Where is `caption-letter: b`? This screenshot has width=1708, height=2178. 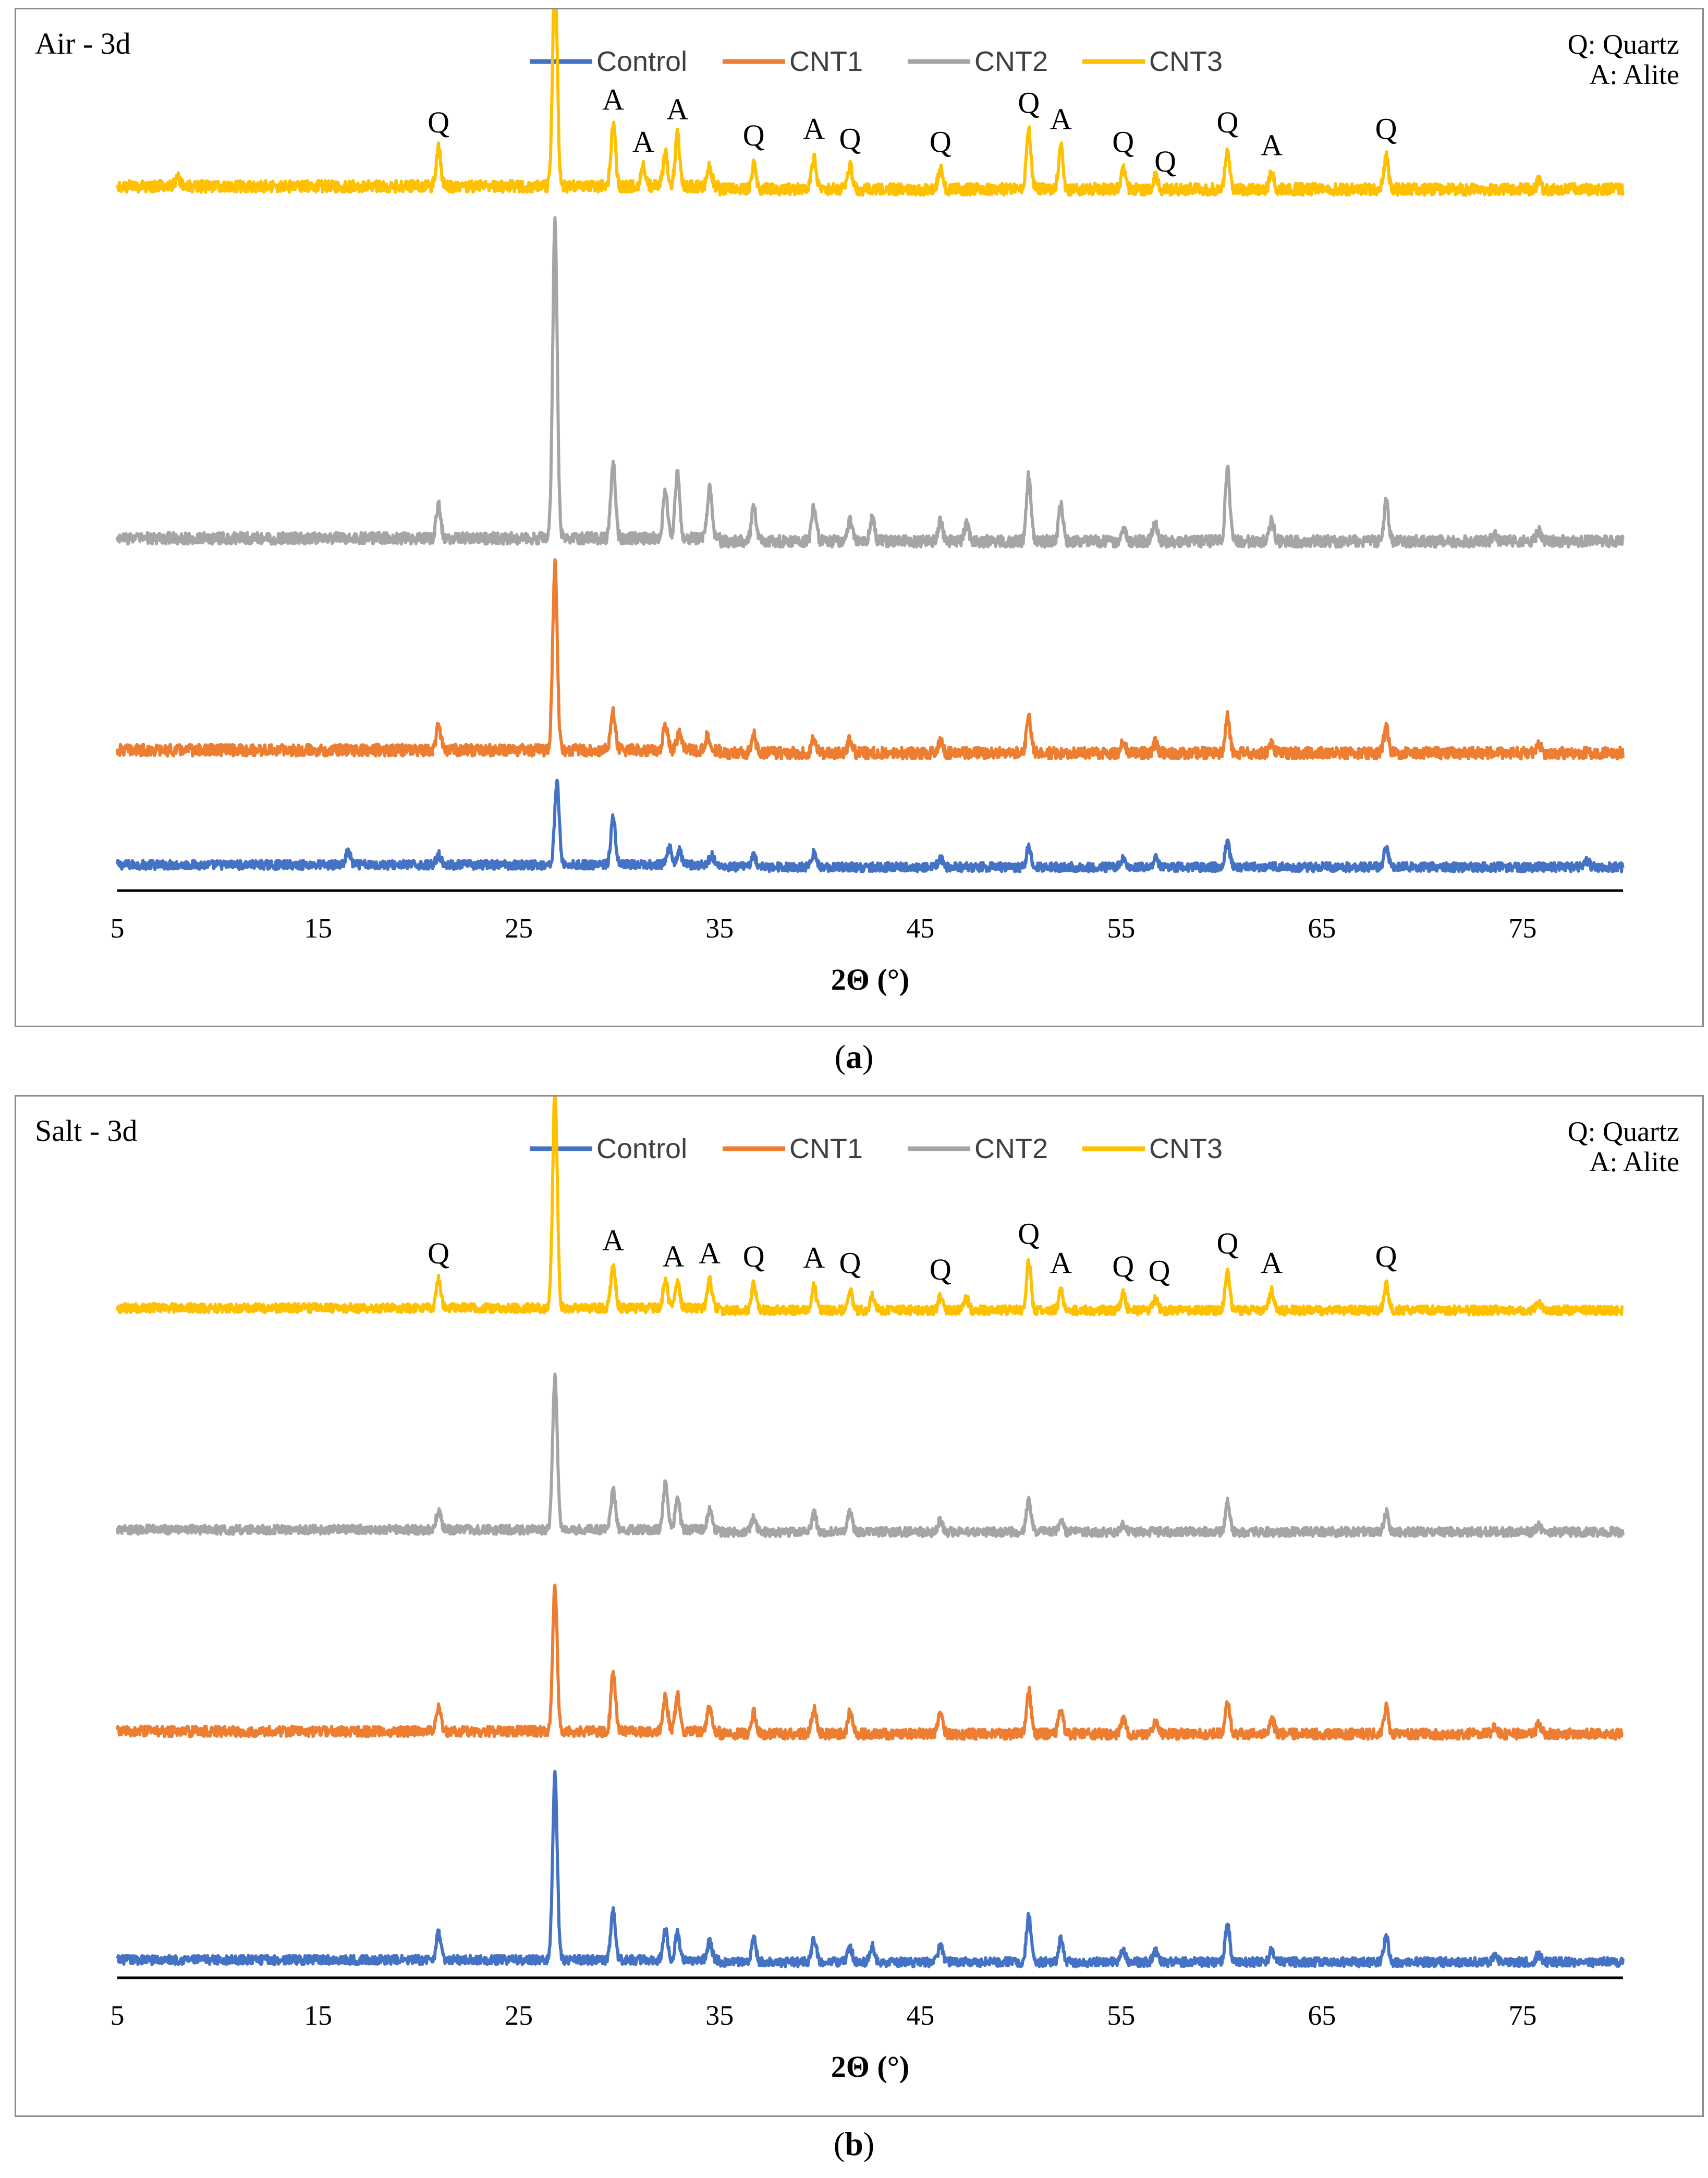
caption-letter: b is located at coordinates (854, 2143).